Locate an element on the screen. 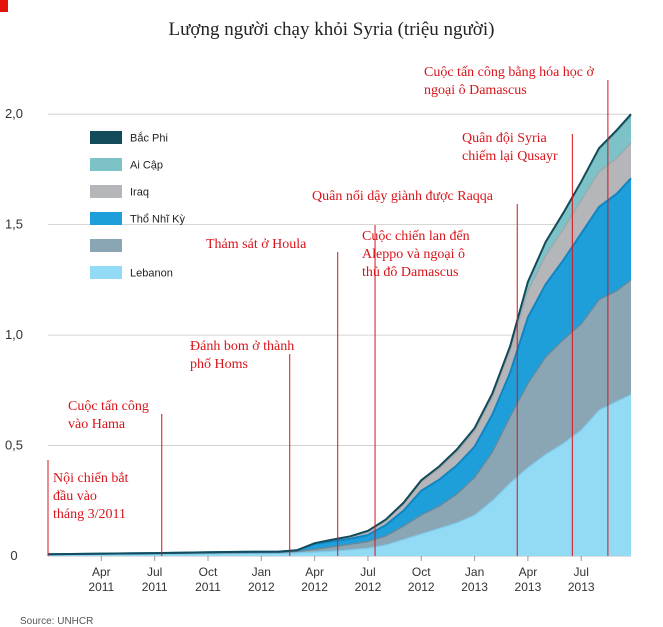 The image size is (663, 627). legend-label-egypt: Ai Cập is located at coordinates (146, 166).